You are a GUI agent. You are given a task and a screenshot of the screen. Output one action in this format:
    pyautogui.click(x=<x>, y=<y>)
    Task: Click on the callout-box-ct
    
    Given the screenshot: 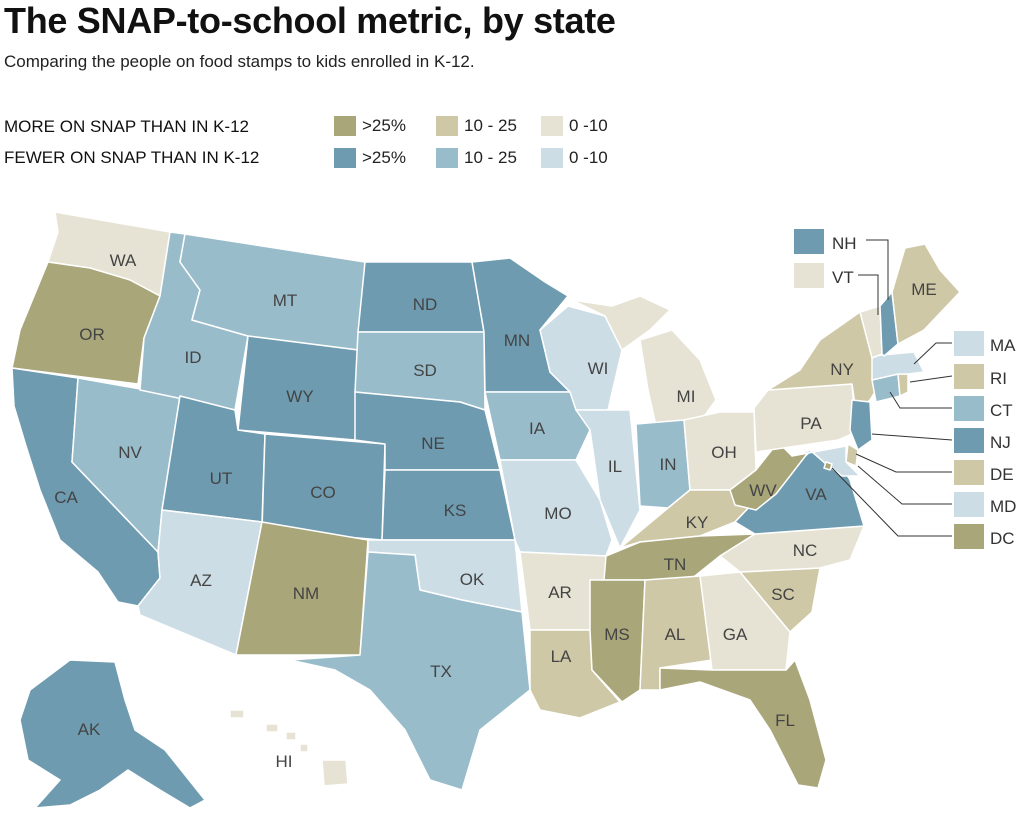 What is the action you would take?
    pyautogui.click(x=969, y=408)
    